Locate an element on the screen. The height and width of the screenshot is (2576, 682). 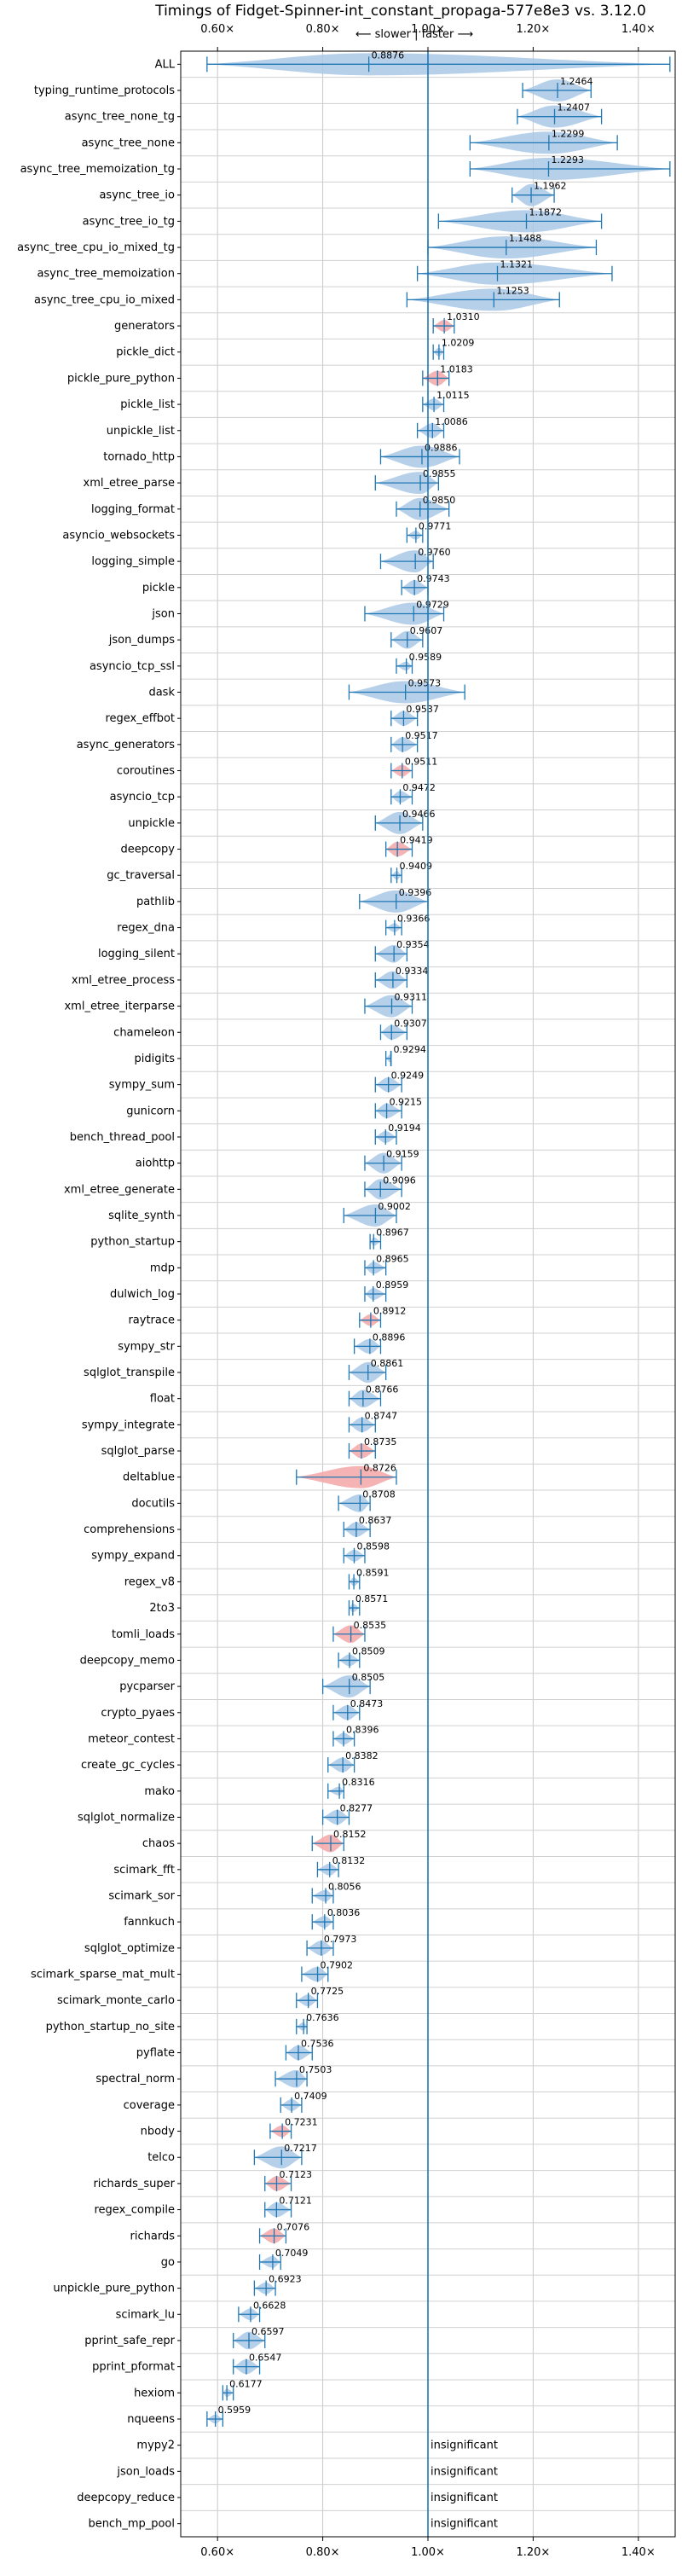
benchmark-row: sympy_str 0.8896 is located at coordinates (262, 1343).